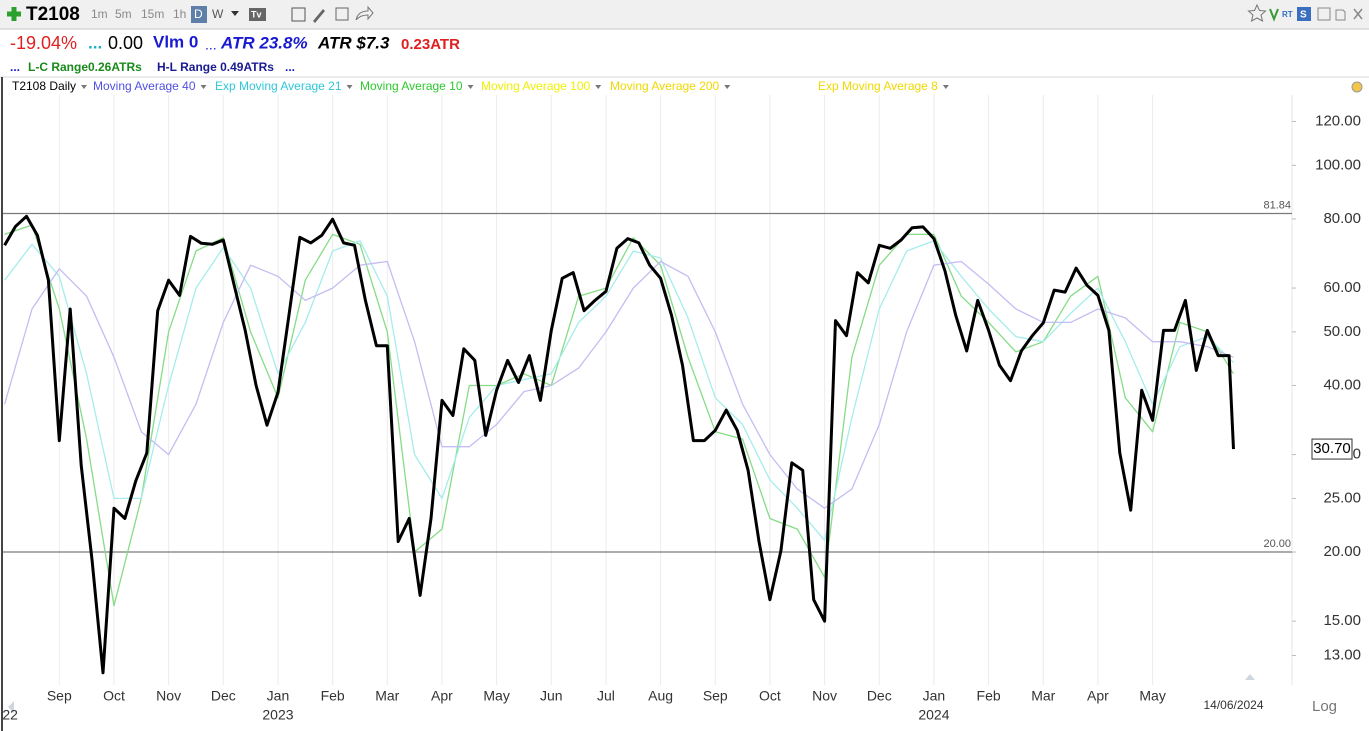  I want to click on close-icon, so click(1358, 14).